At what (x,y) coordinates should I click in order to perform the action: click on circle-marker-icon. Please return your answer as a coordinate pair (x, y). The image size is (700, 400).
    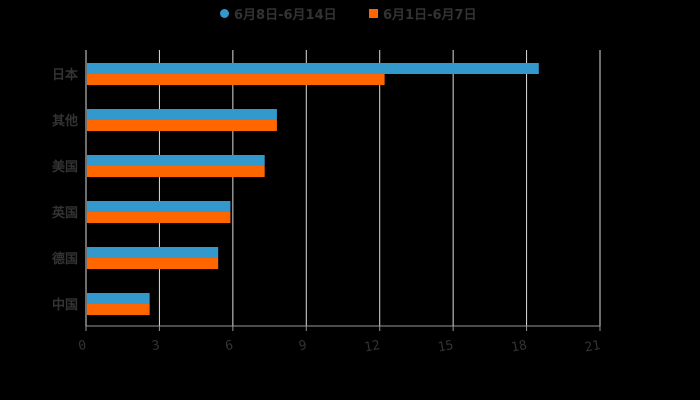
    Looking at the image, I should click on (224, 13).